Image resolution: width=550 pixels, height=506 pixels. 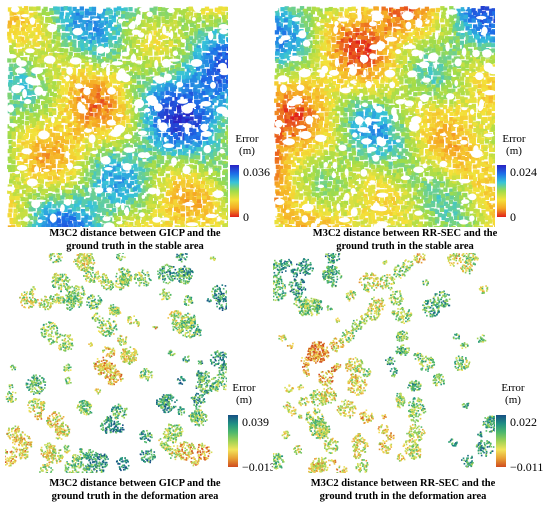 What do you see at coordinates (259, 467) in the screenshot?
I see `colorbar-min-gicp-deformation: −0.013` at bounding box center [259, 467].